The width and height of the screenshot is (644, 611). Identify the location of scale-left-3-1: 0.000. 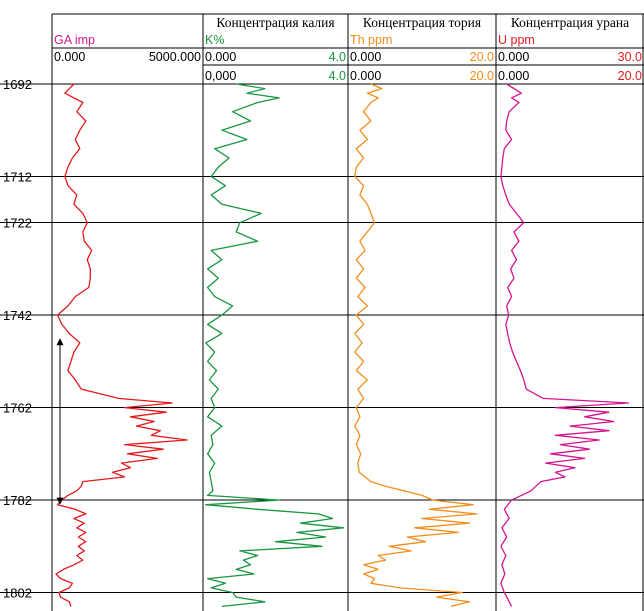
(513, 76).